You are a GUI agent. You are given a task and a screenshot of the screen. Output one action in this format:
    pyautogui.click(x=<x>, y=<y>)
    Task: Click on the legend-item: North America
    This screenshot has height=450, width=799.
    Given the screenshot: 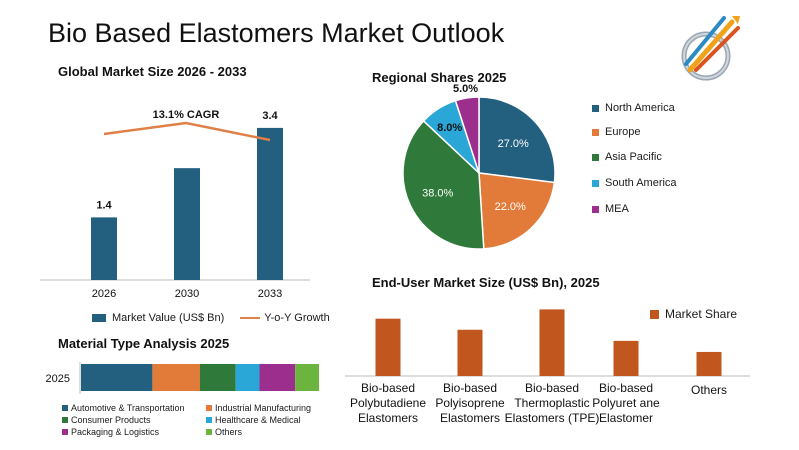 What is the action you would take?
    pyautogui.click(x=633, y=108)
    